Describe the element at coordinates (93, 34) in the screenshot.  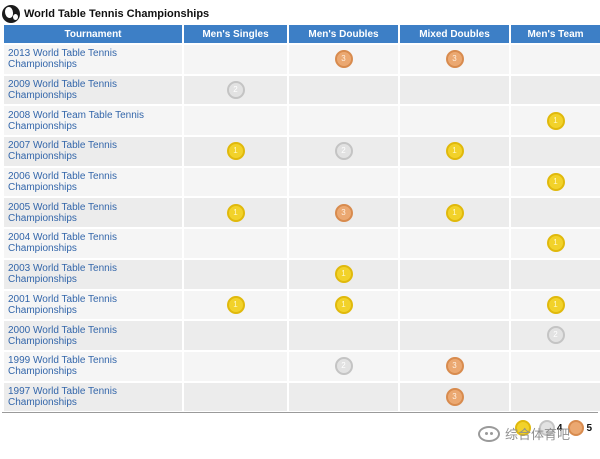
I see `column-header-tournament: Tournament` at that location.